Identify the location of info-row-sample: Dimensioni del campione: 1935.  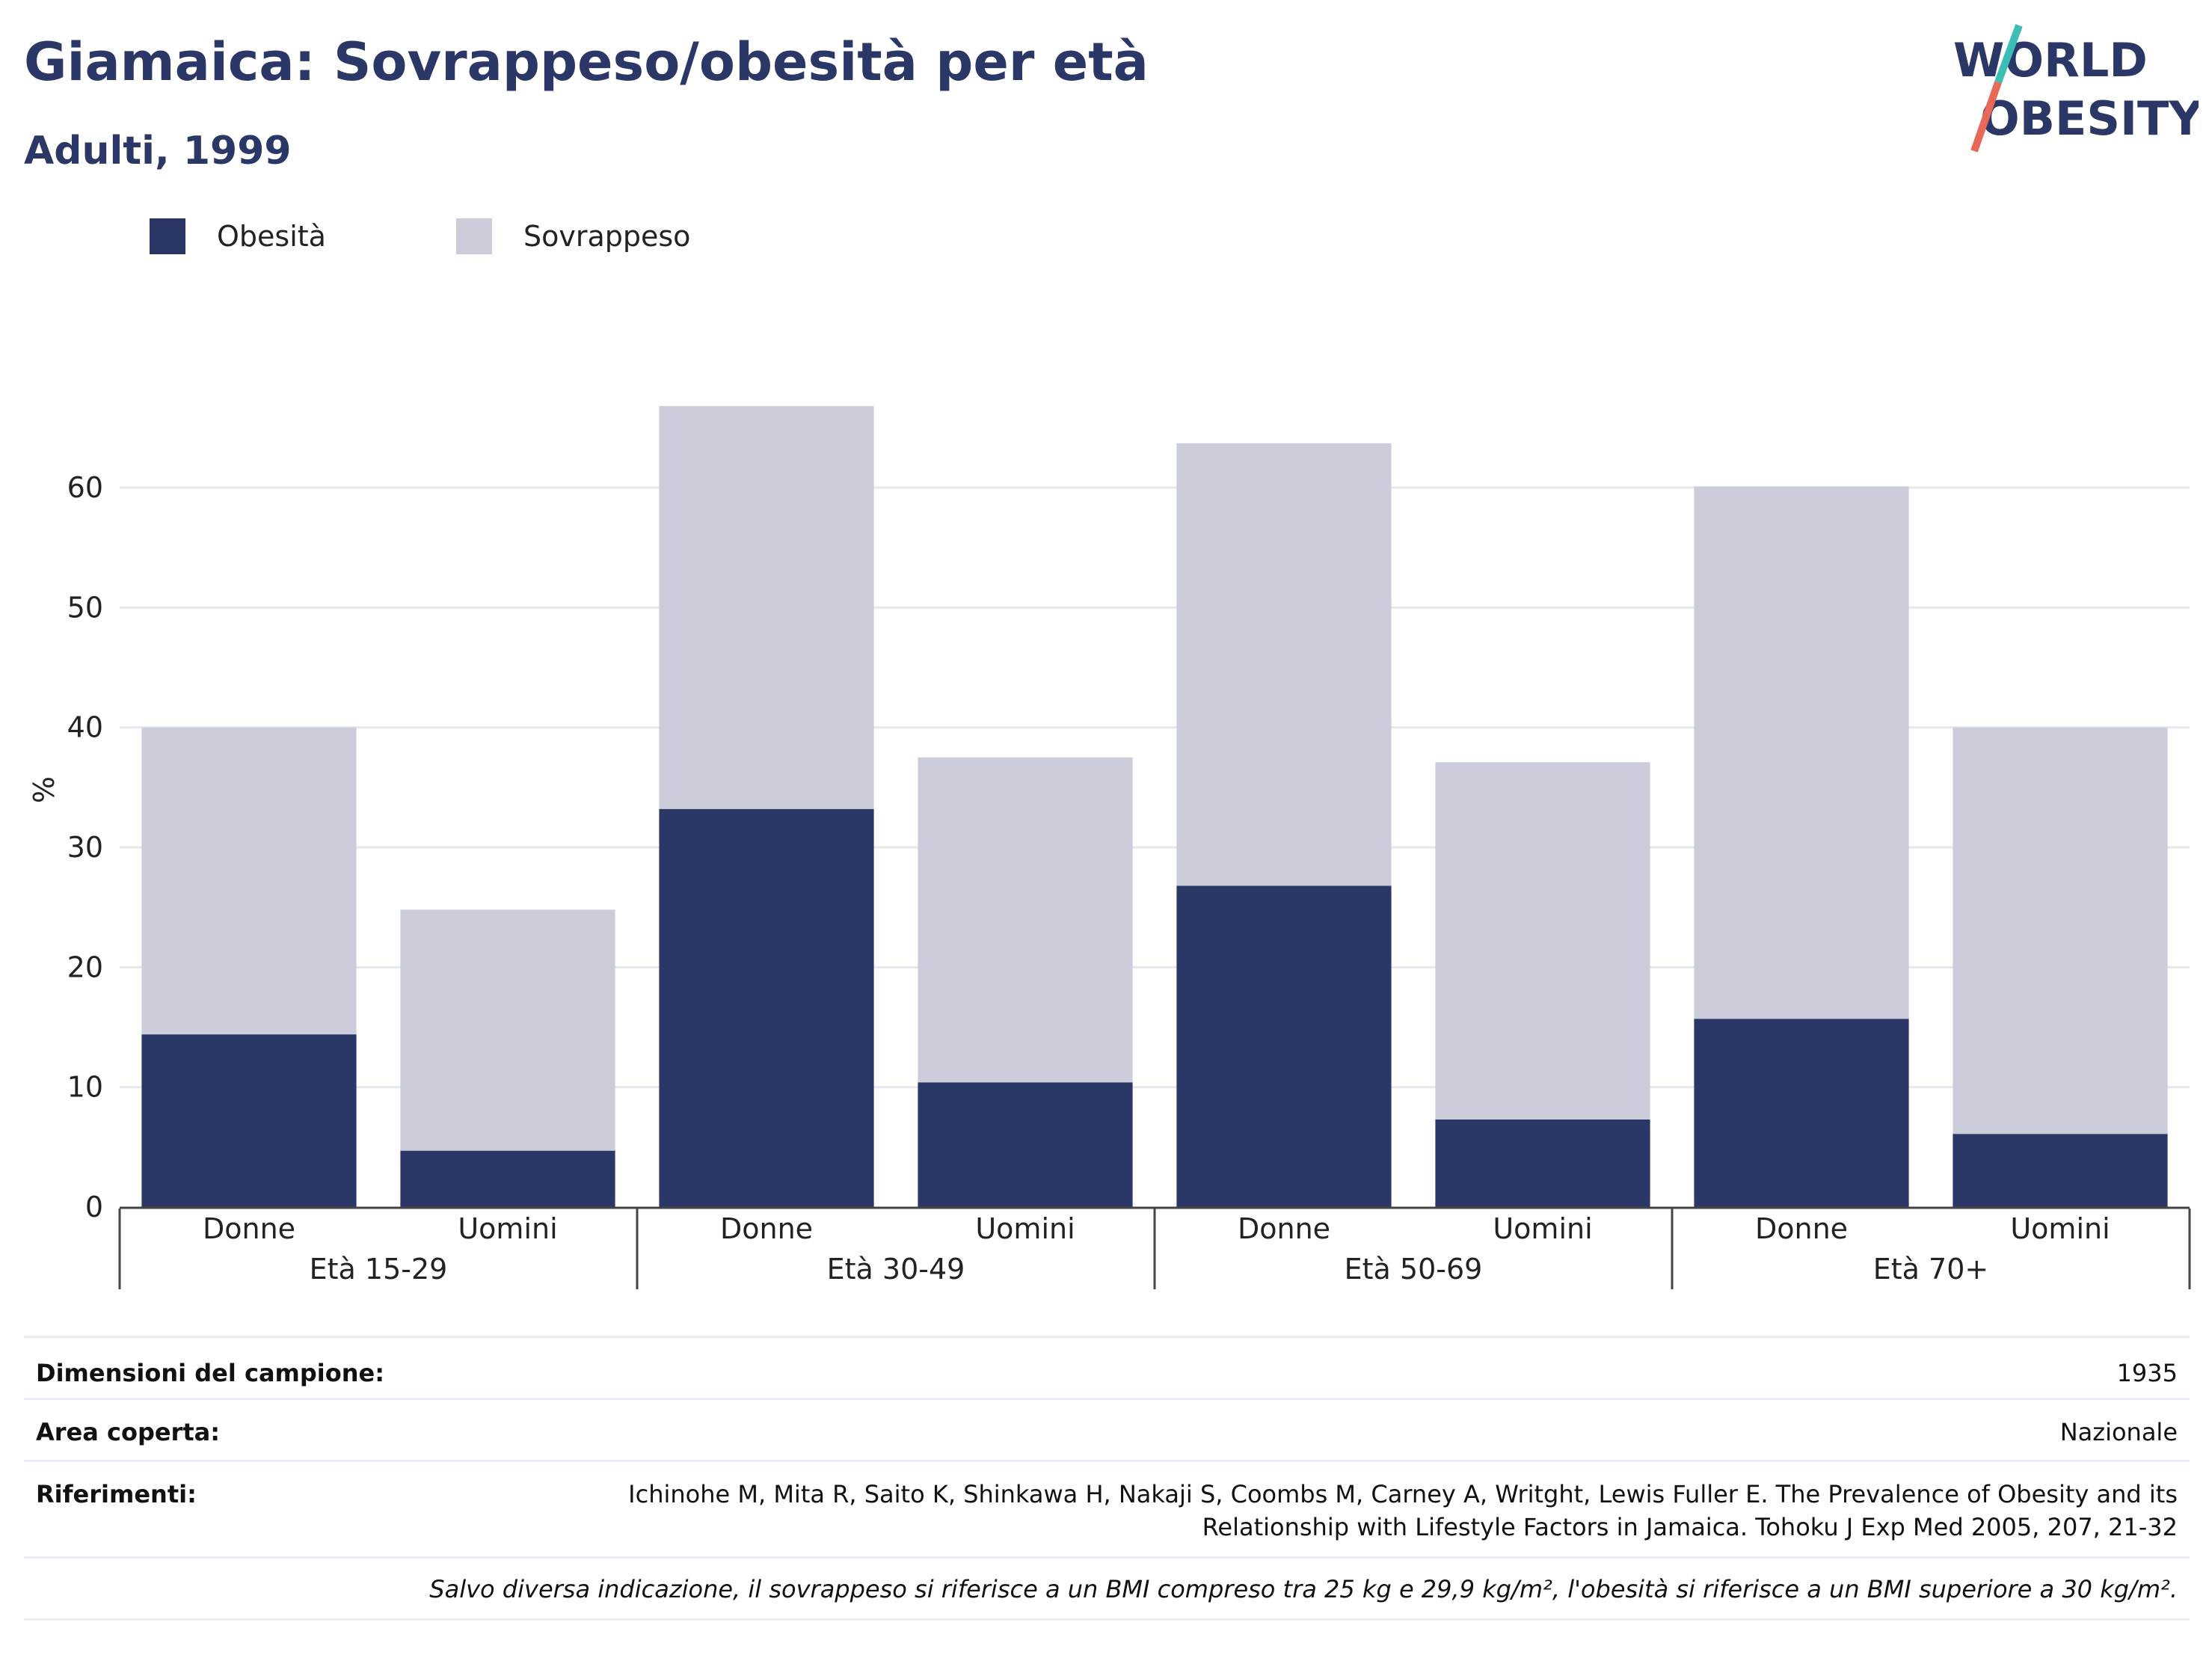
(1107, 1367).